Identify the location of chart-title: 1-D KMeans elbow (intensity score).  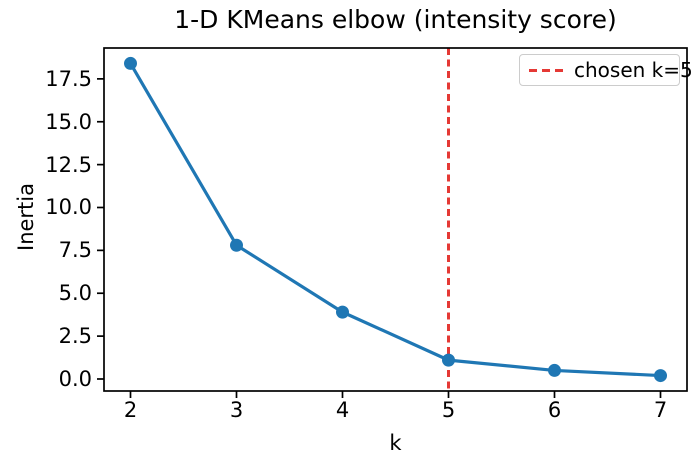
(395, 19).